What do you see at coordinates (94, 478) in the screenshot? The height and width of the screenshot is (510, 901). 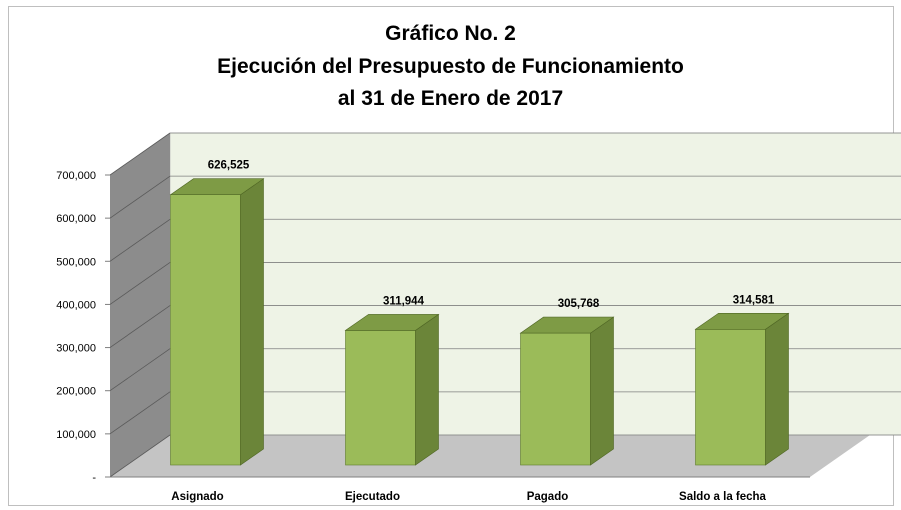 I see `y-tick-label: -` at bounding box center [94, 478].